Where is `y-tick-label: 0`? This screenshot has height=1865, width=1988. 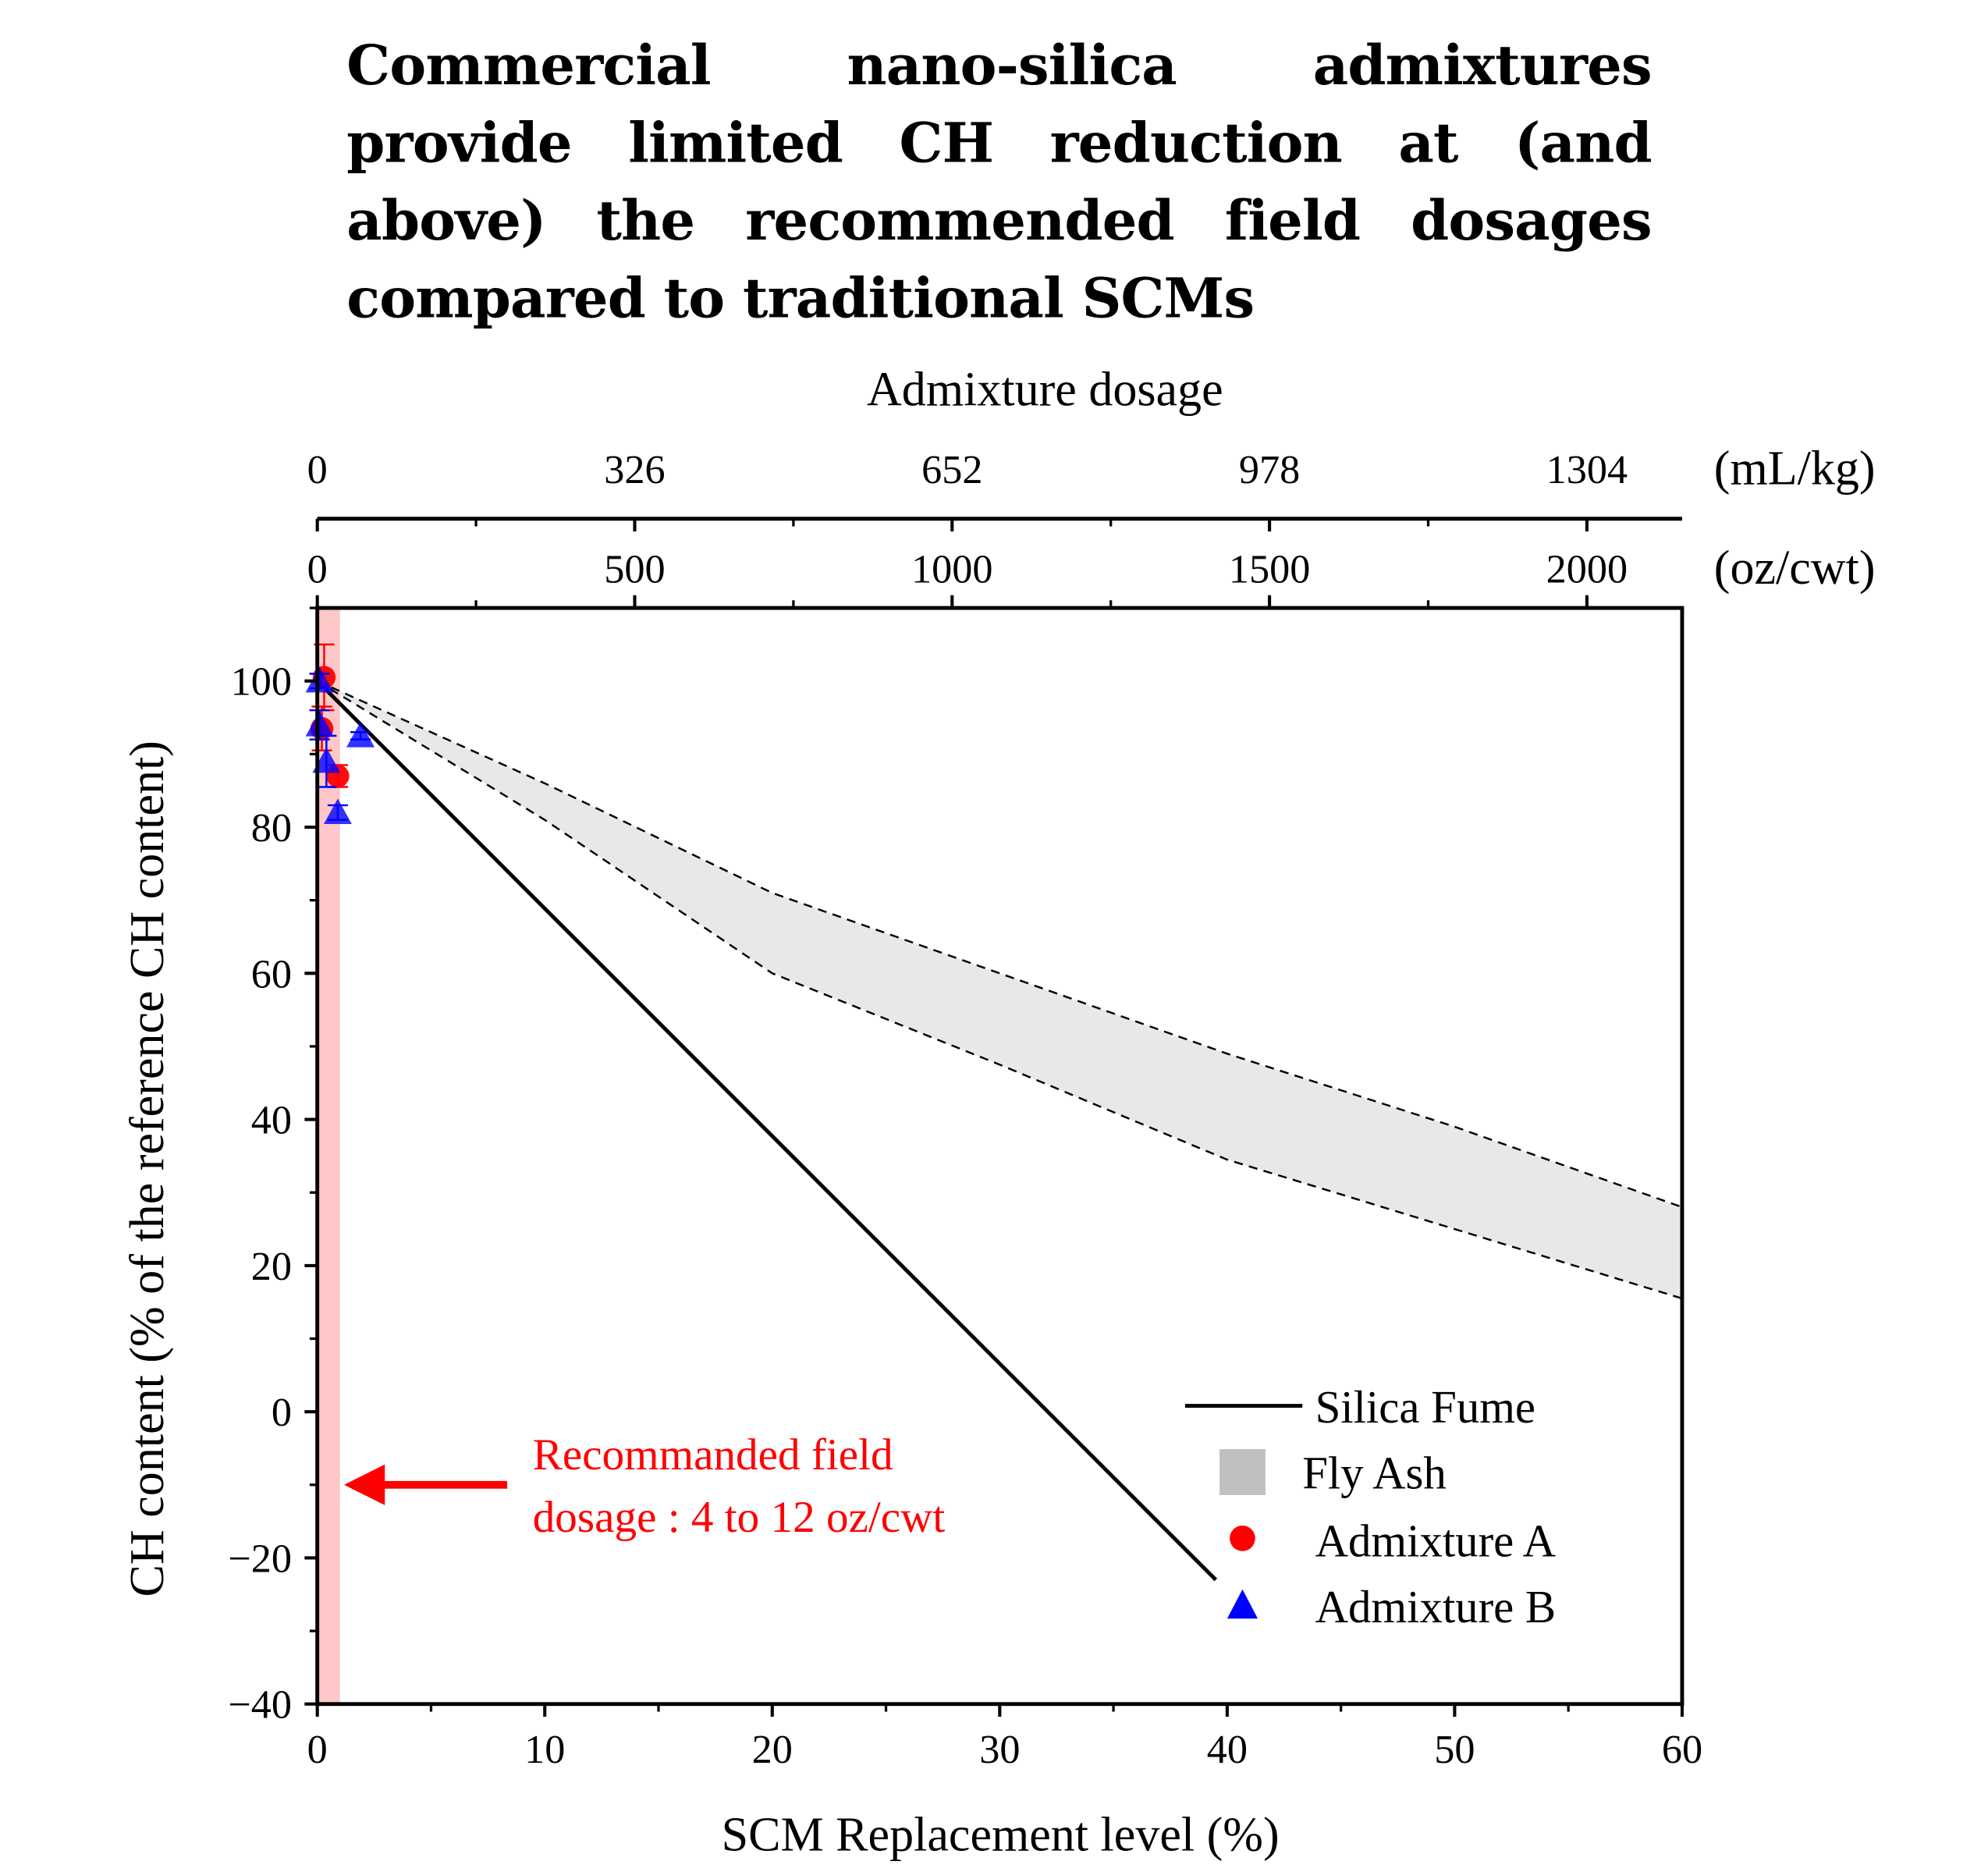
y-tick-label: 0 is located at coordinates (282, 1412).